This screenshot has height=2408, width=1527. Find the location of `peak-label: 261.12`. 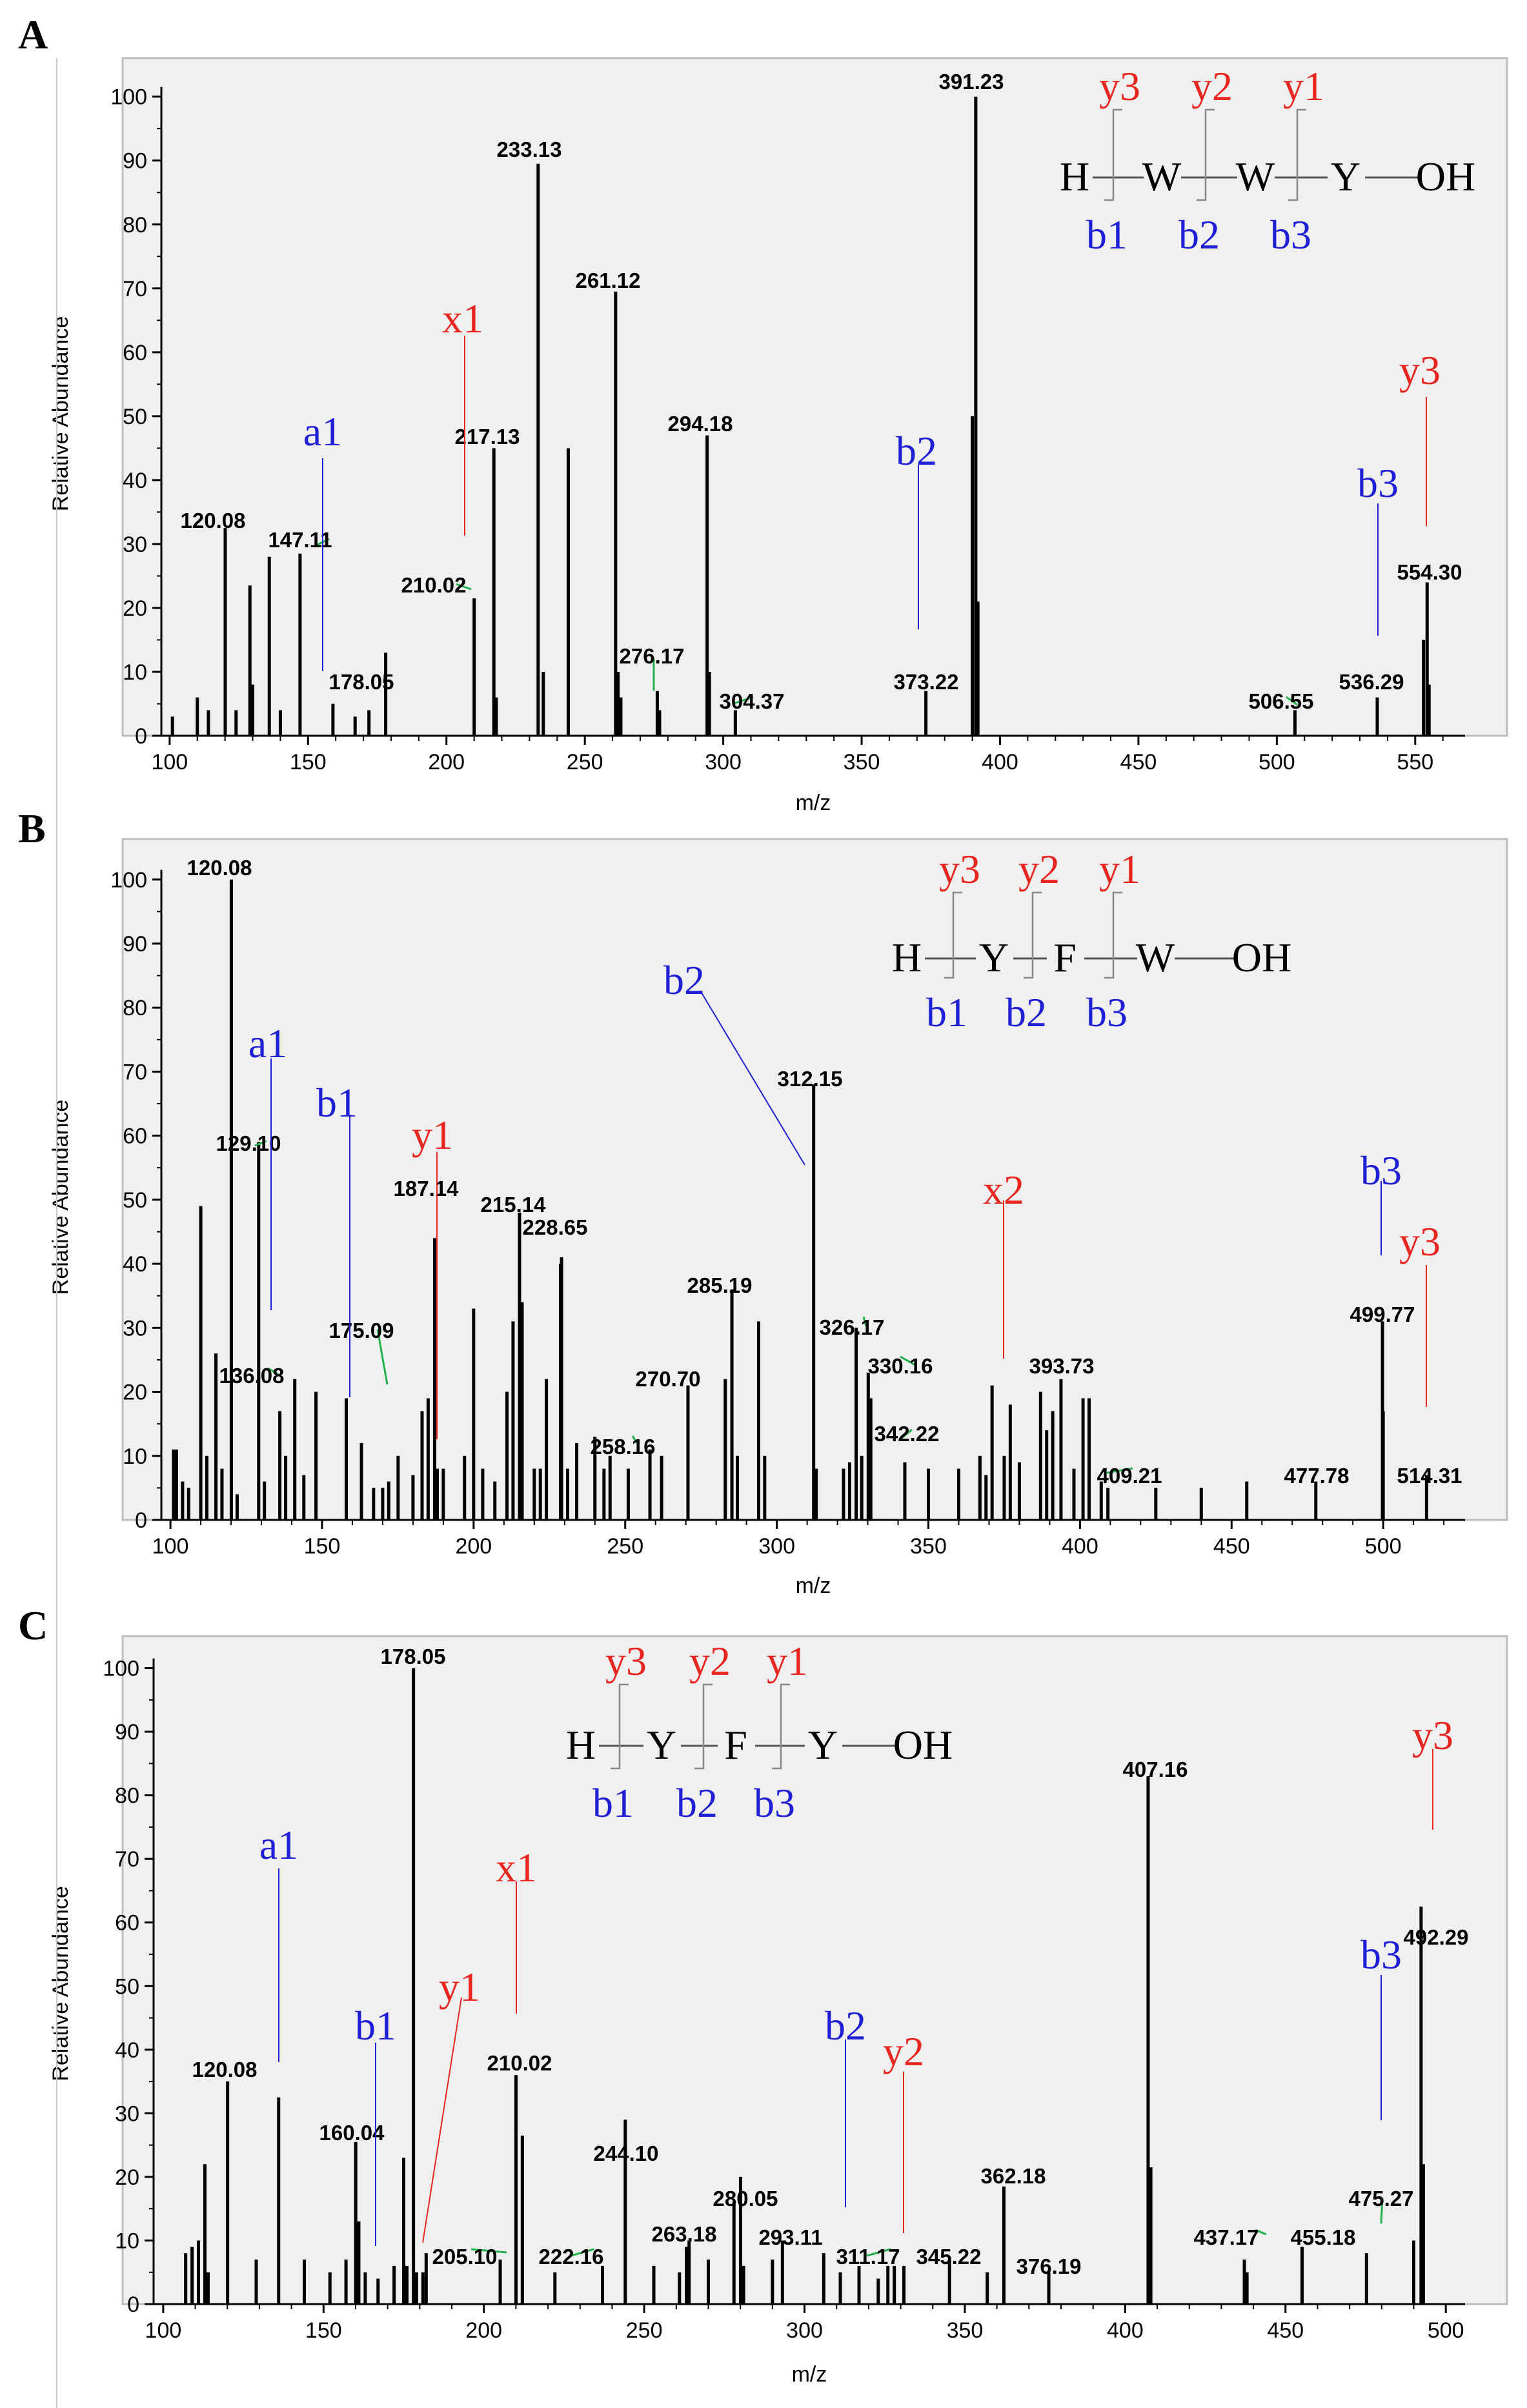

peak-label: 261.12 is located at coordinates (608, 280).